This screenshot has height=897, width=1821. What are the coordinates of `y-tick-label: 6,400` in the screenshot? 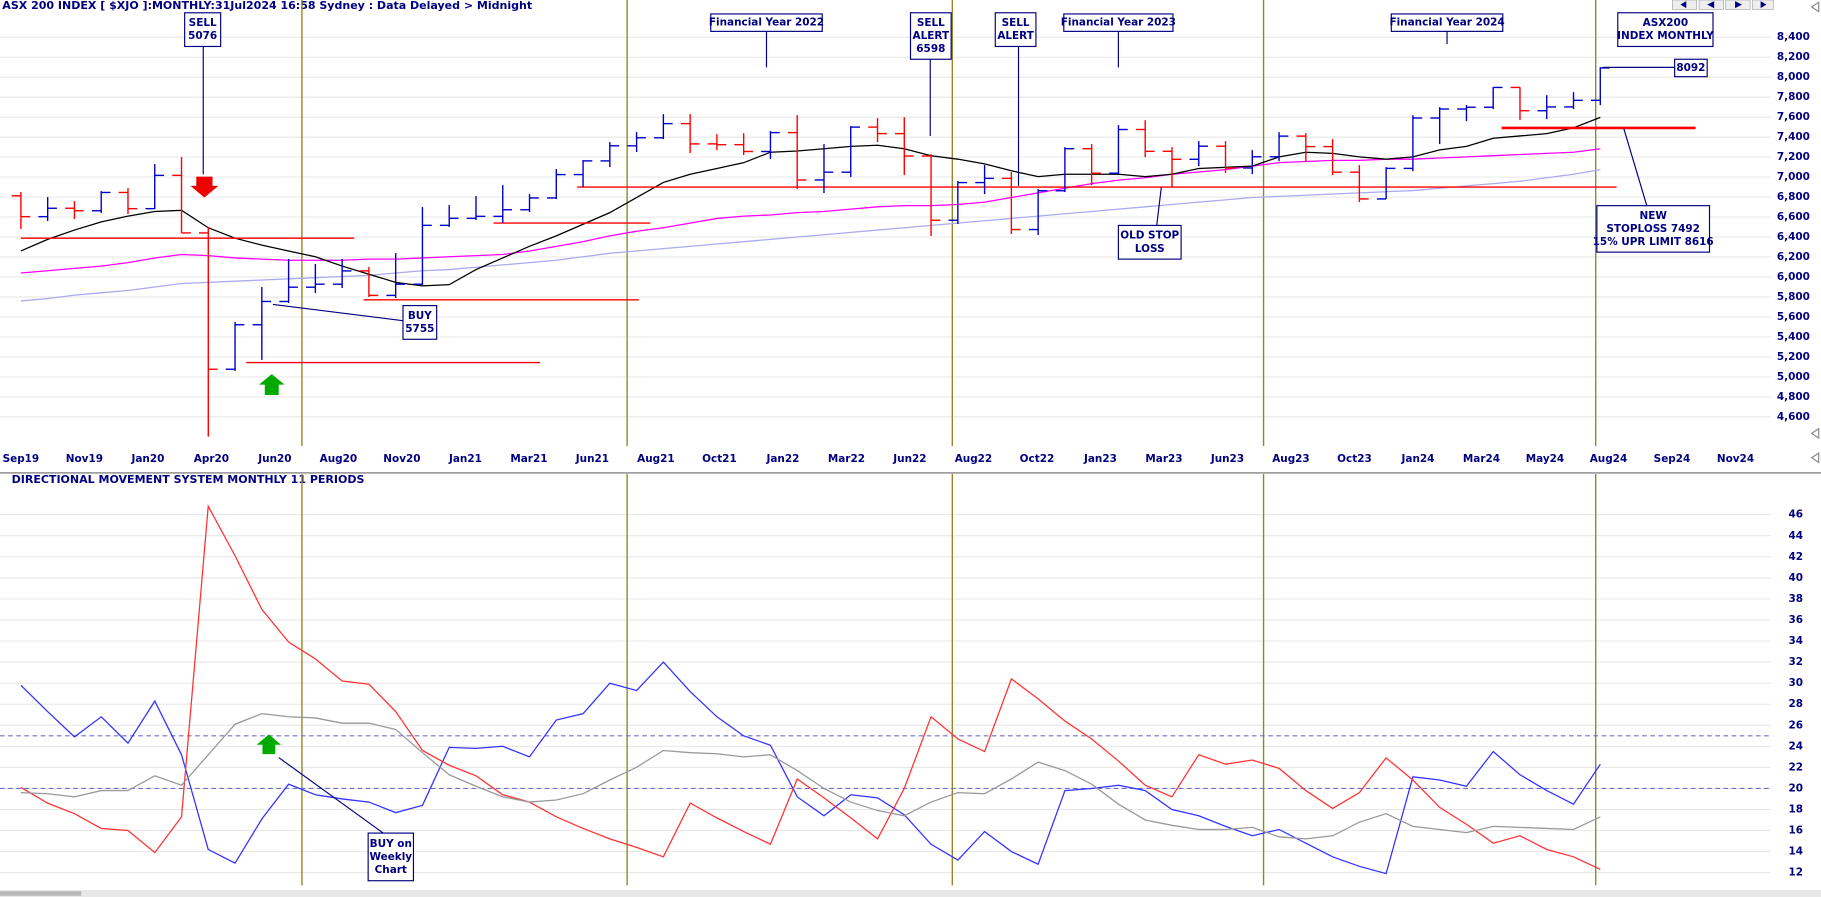 It's located at (1793, 237).